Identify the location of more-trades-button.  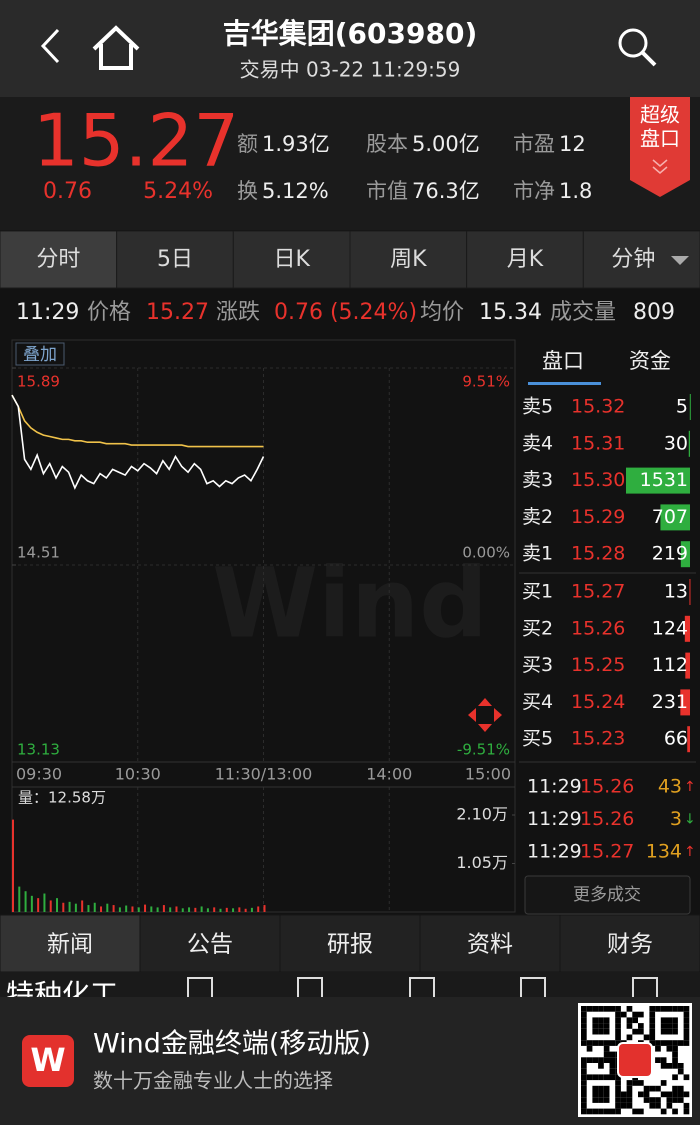
(607, 895).